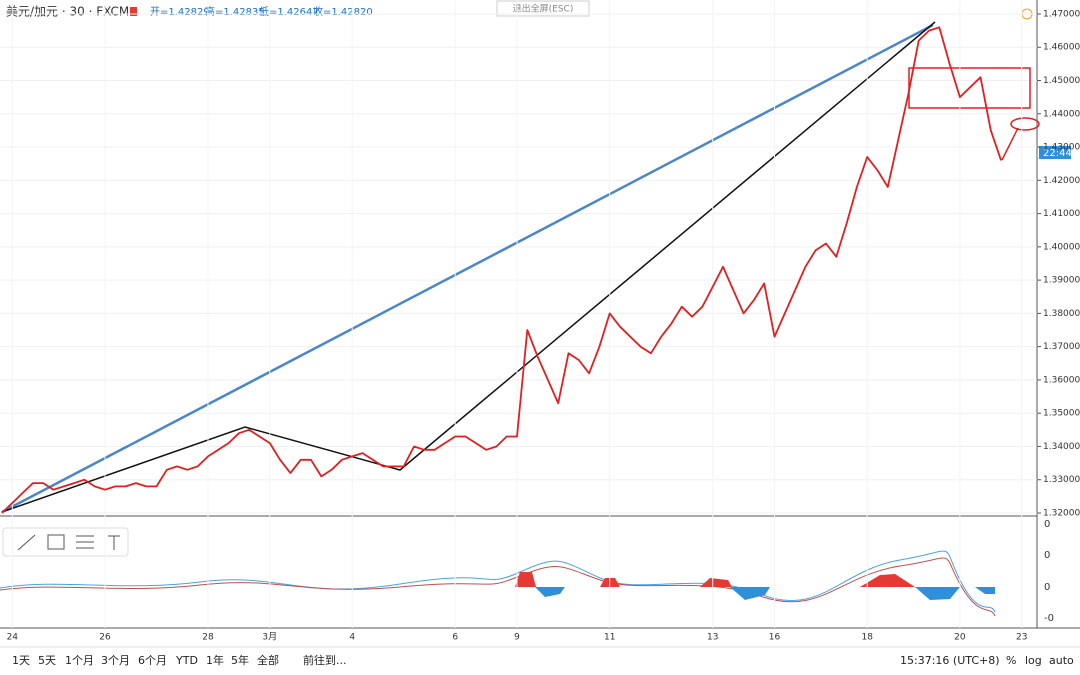  I want to click on percent-toggle: %, so click(1011, 660).